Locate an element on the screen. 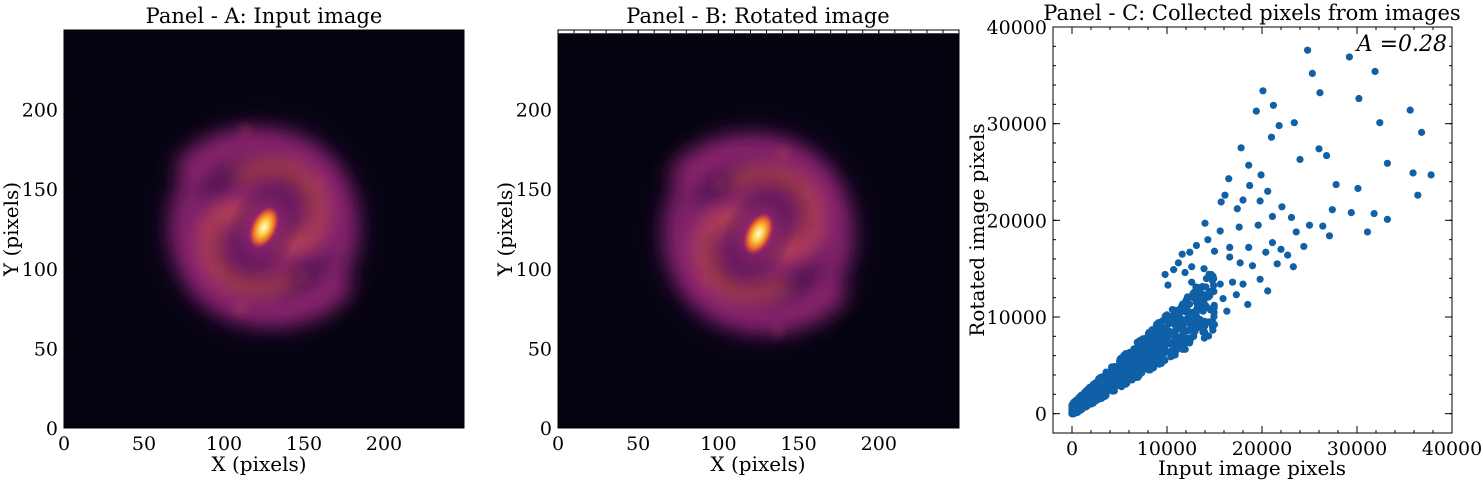  panel-c-x-tick-label: 0 is located at coordinates (1072, 449).